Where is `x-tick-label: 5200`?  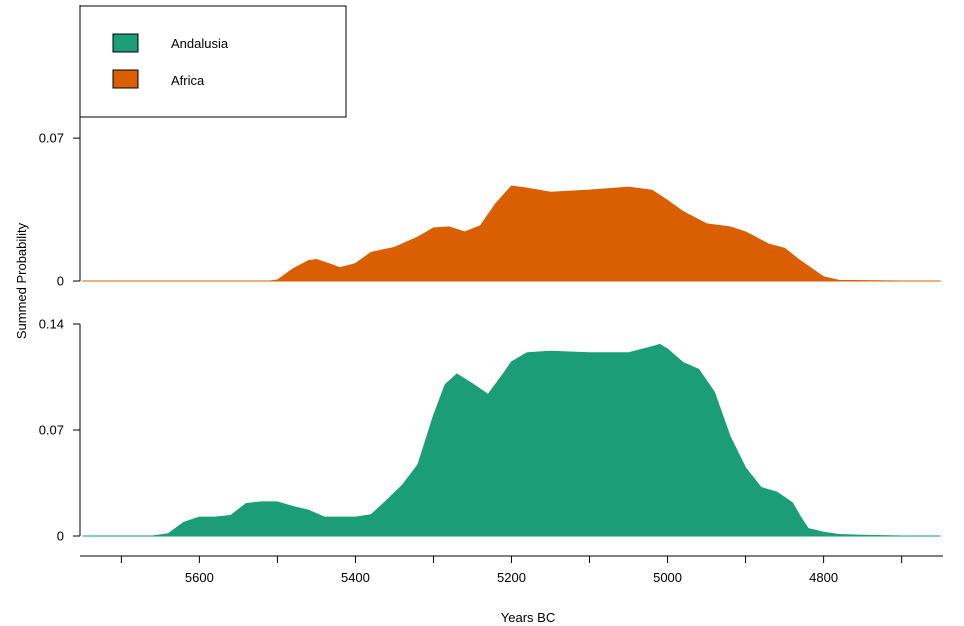 x-tick-label: 5200 is located at coordinates (511, 577).